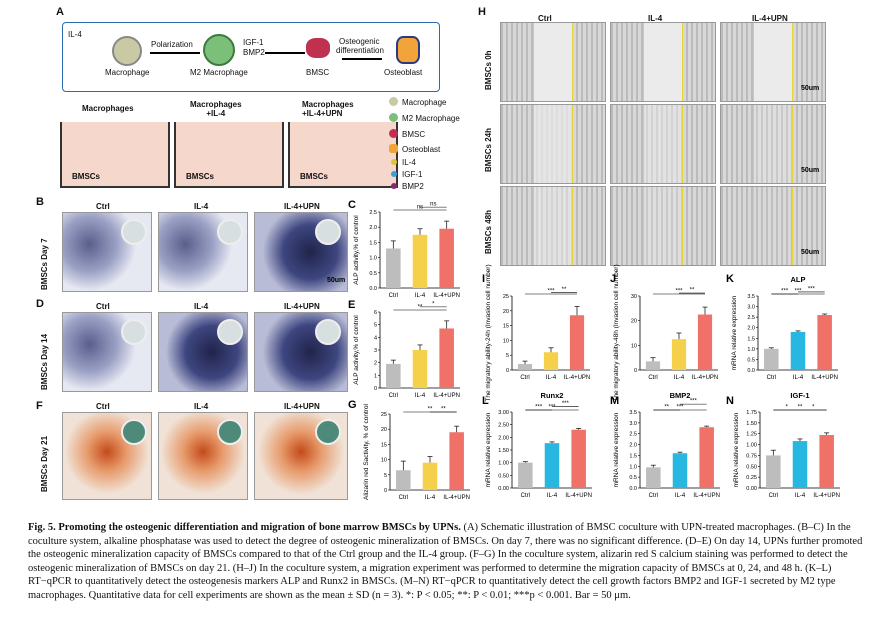 This screenshot has width=890, height=640. Describe the element at coordinates (751, 456) in the screenshot. I see `y-tick-label: 0.75` at that location.